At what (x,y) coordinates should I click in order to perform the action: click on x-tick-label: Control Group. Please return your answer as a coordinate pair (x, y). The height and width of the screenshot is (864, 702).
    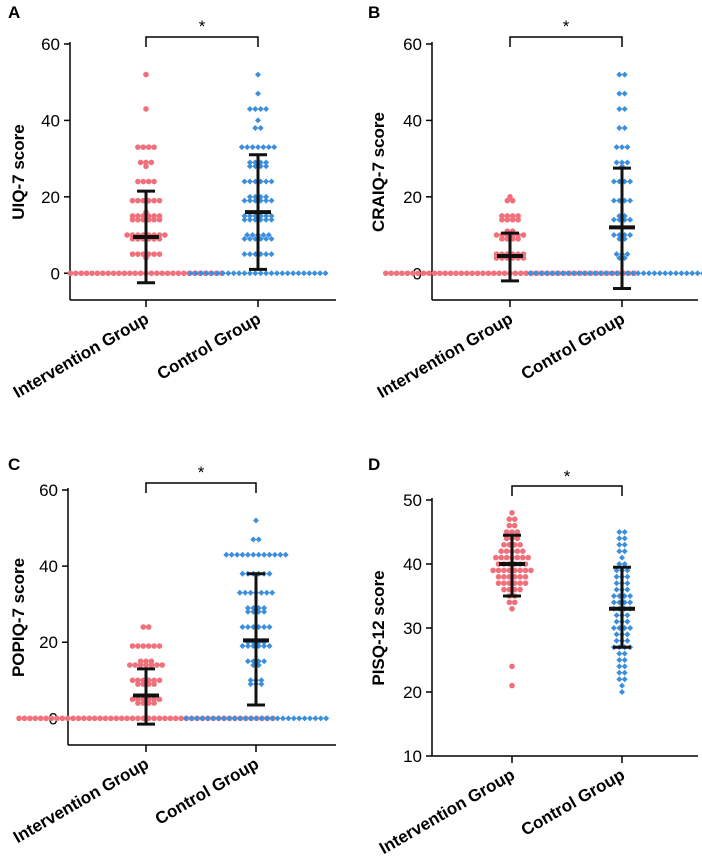
    Looking at the image, I should click on (573, 802).